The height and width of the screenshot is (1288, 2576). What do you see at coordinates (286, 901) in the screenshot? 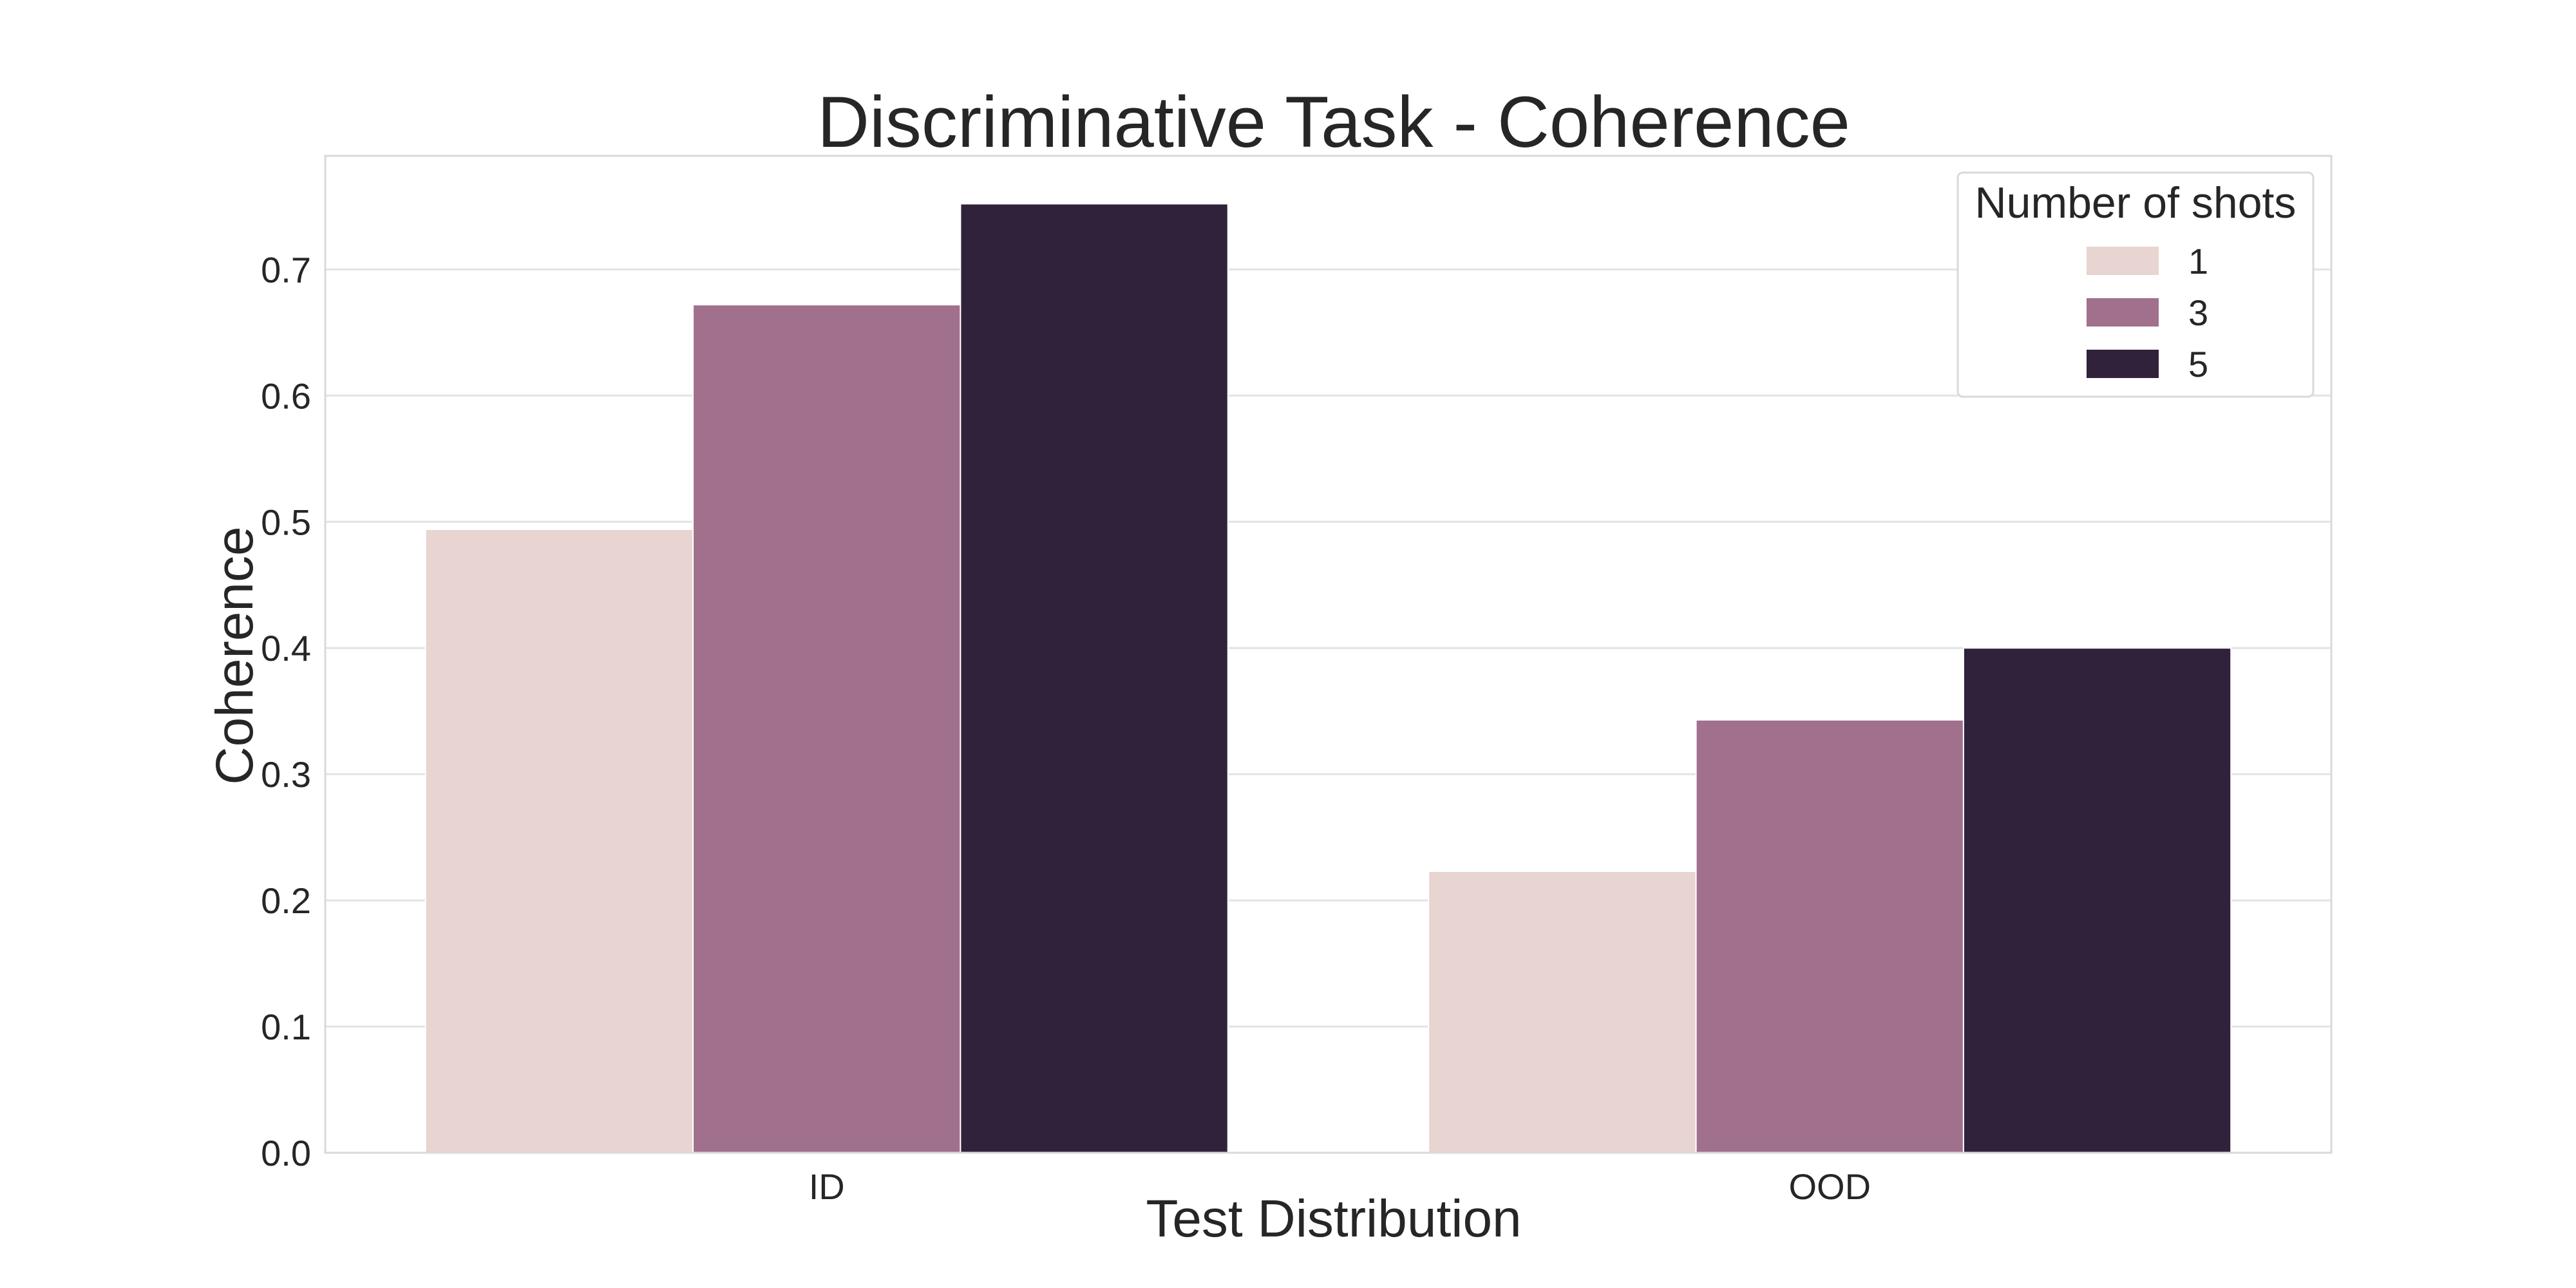
I see `y-tick-label: 0.2` at bounding box center [286, 901].